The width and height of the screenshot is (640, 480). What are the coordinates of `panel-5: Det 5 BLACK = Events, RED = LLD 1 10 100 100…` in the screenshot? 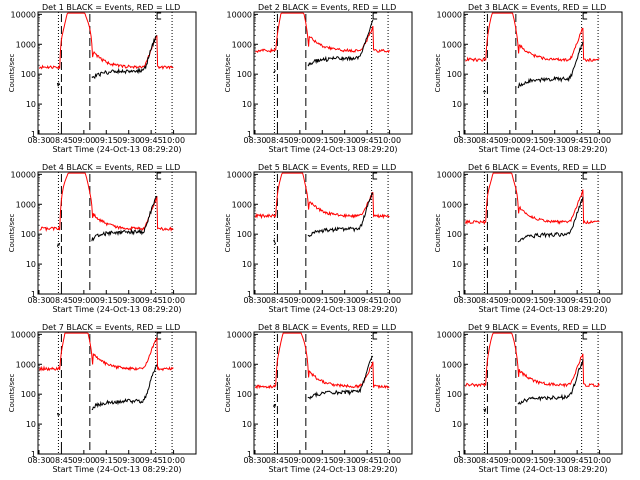 It's located at (318, 238).